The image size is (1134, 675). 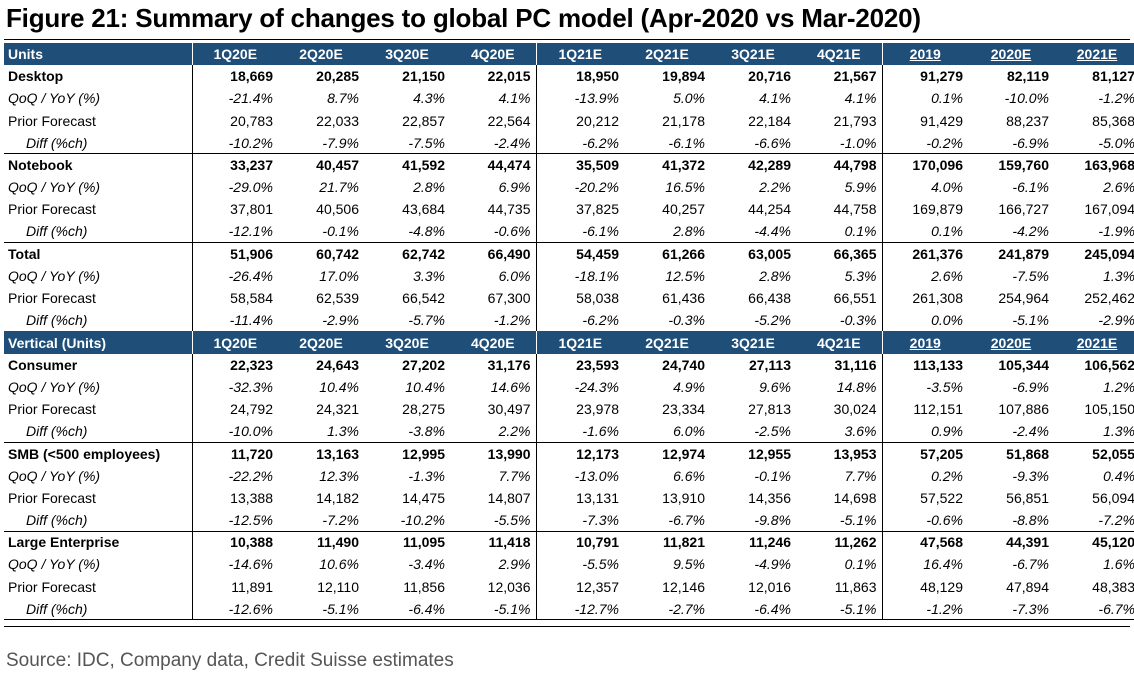 I want to click on data-cell: -7.2%, so click(x=340, y=519).